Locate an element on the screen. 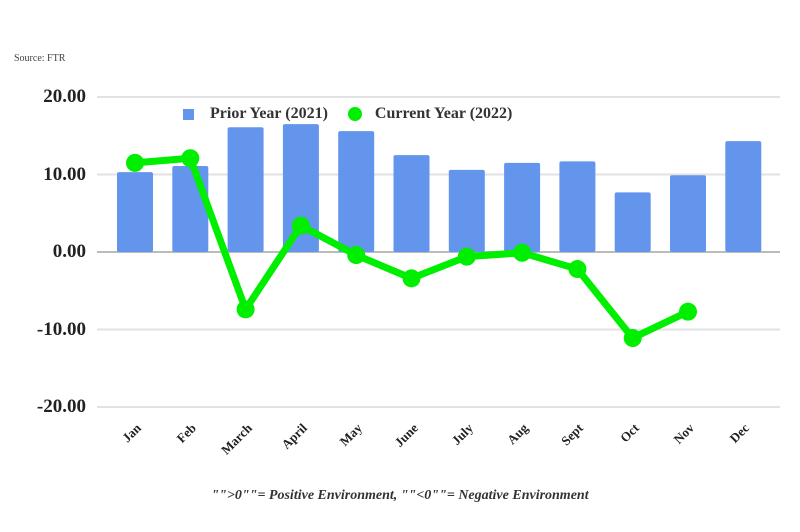  y-tick-label: -10.00 is located at coordinates (61, 329).